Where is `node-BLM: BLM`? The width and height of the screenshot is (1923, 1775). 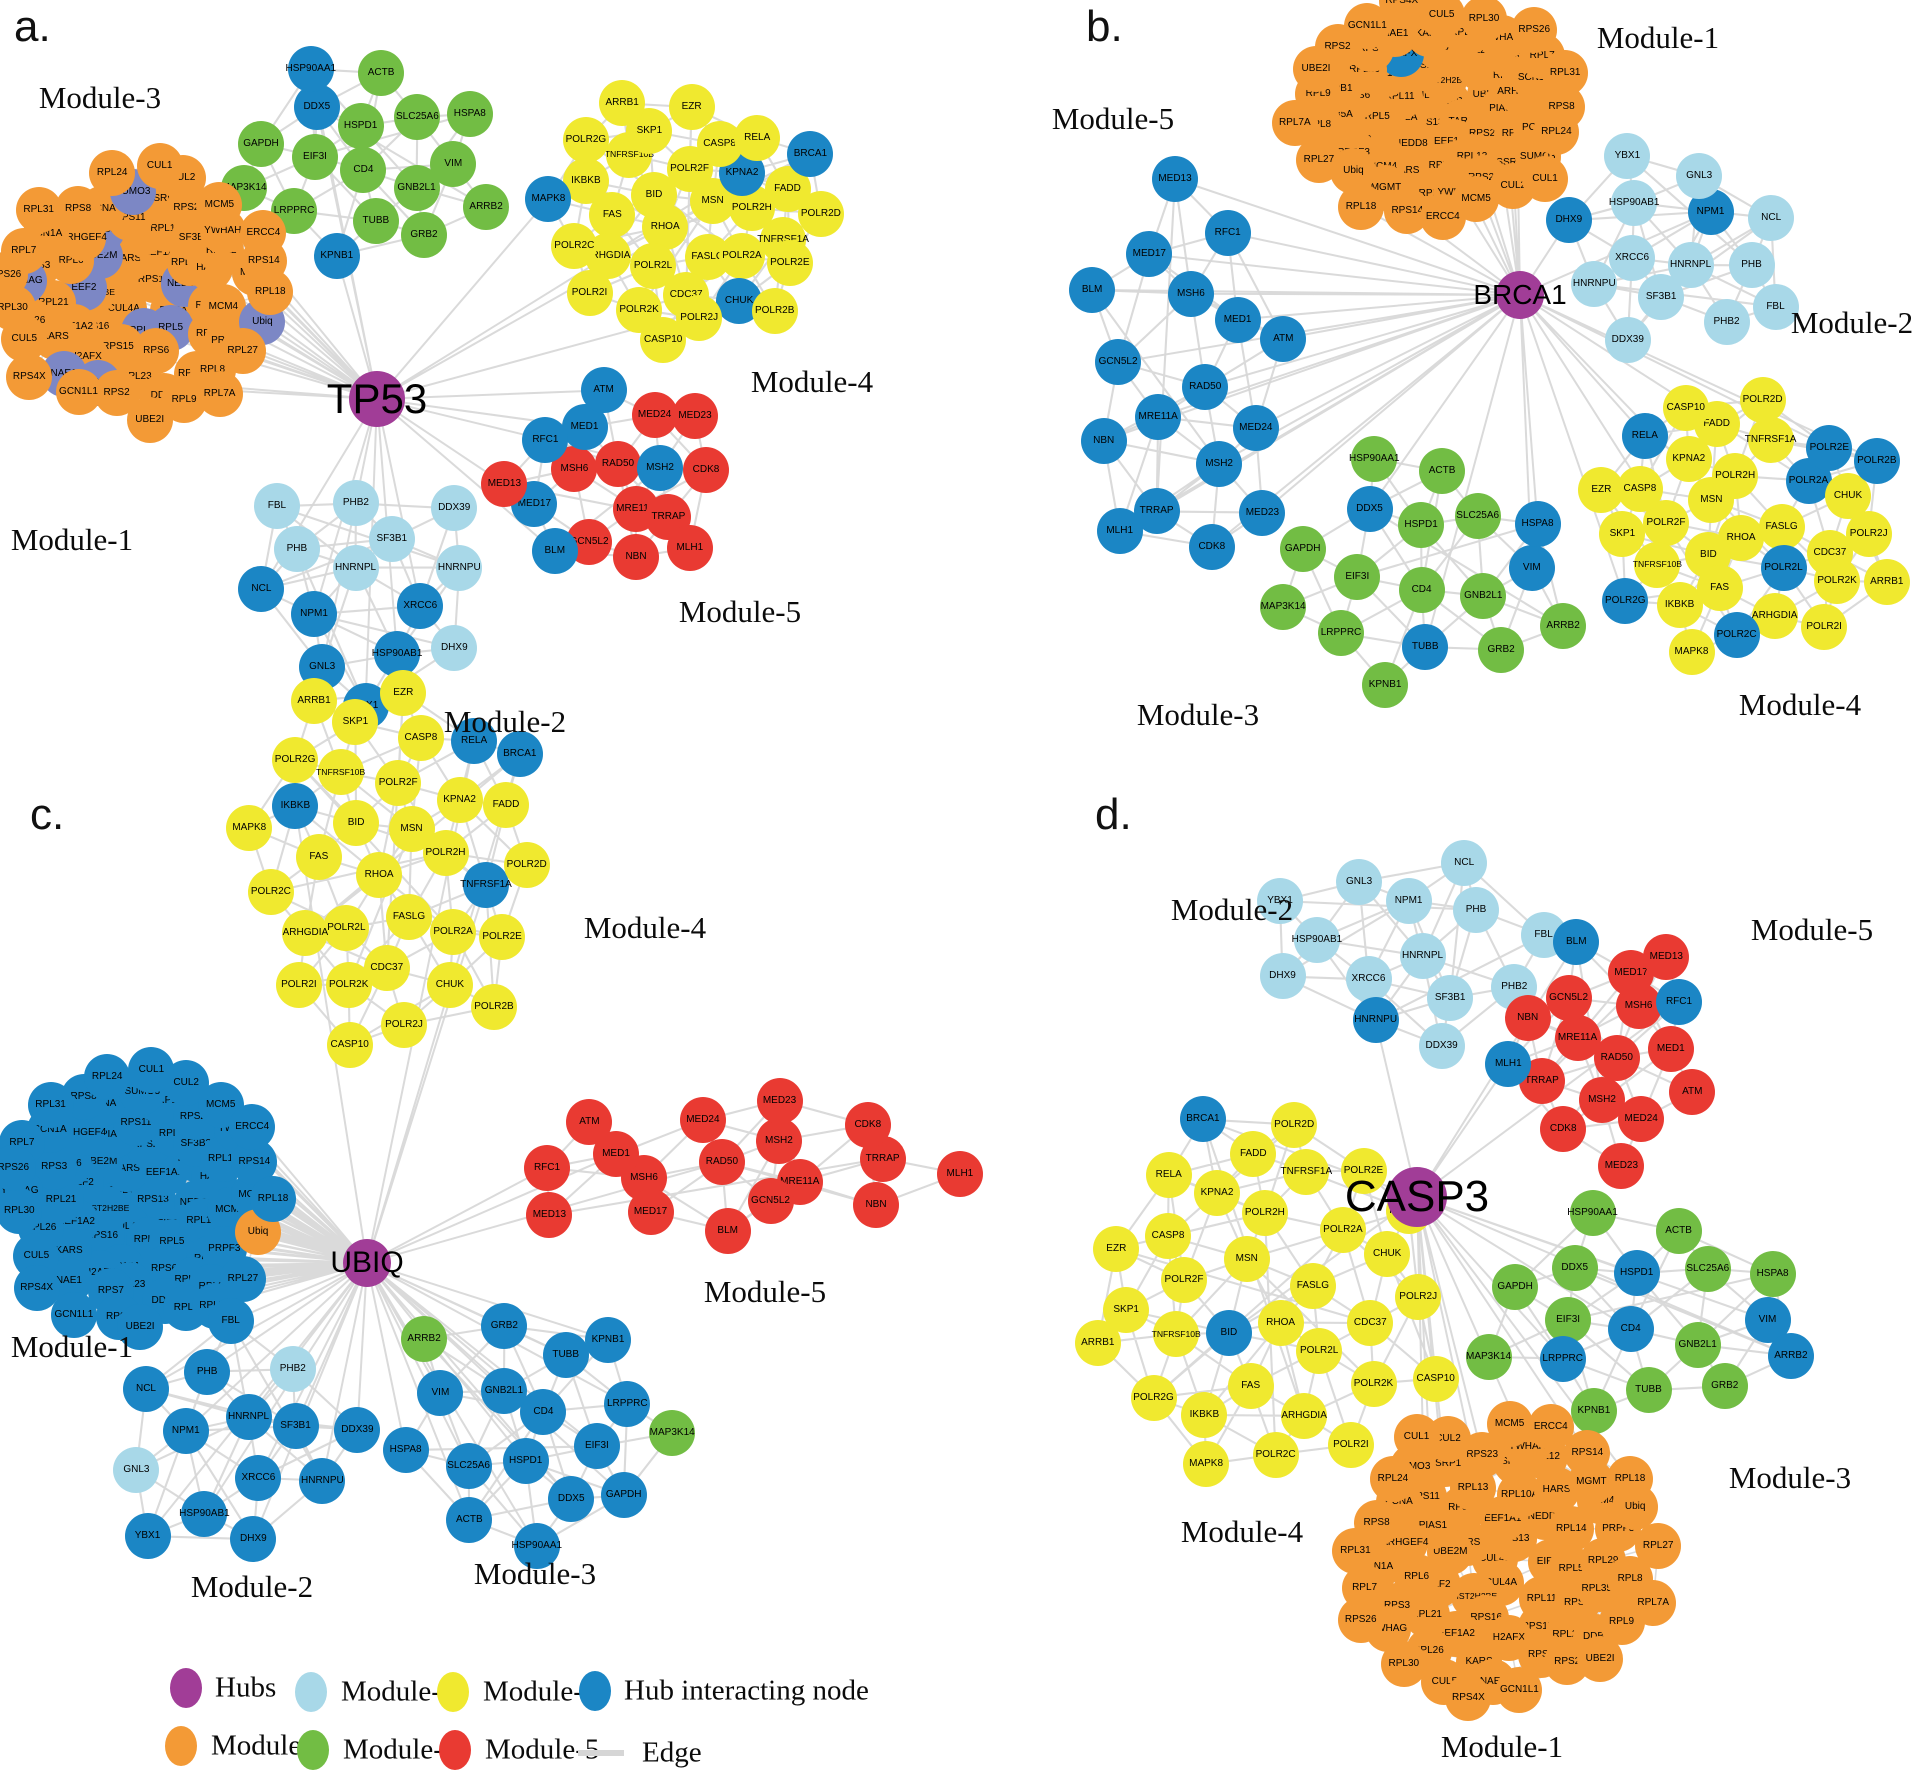 node-BLM: BLM is located at coordinates (554, 551).